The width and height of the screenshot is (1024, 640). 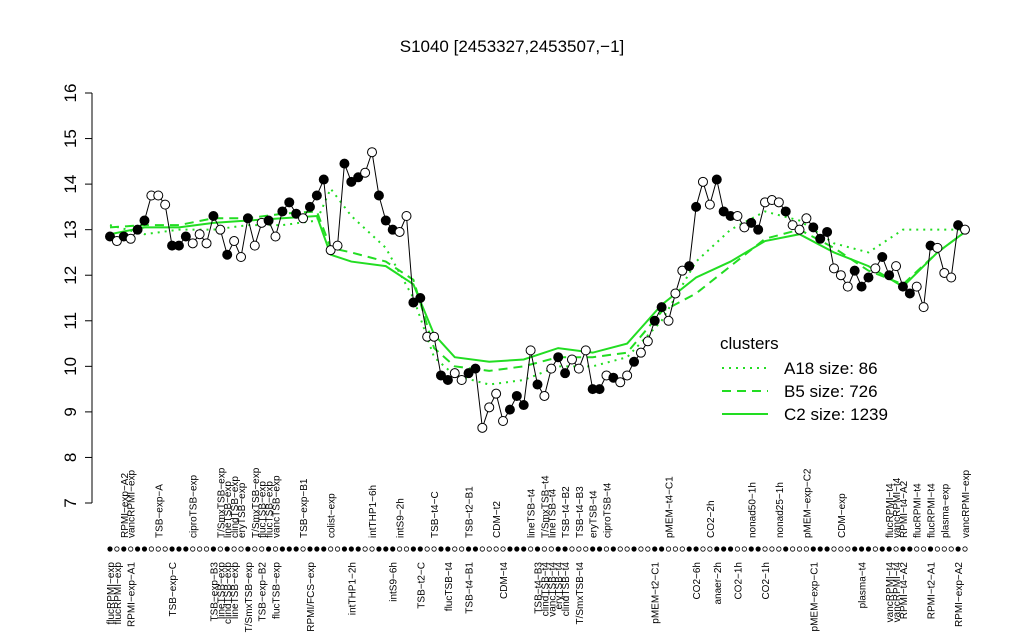 What do you see at coordinates (711, 519) in the screenshot?
I see `top-label: CO2−2h` at bounding box center [711, 519].